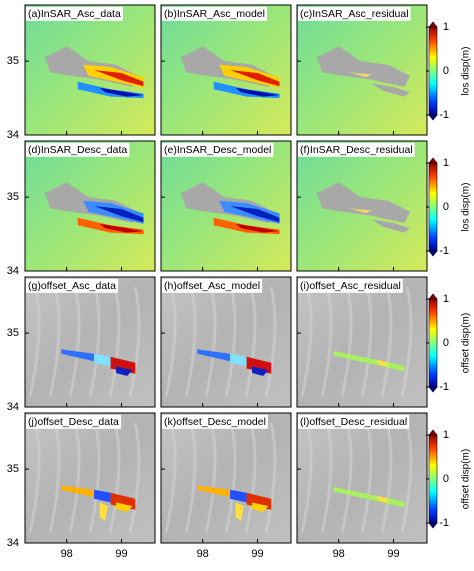  I want to click on panel-label: (d)InSAR_Desc_data, so click(77, 150).